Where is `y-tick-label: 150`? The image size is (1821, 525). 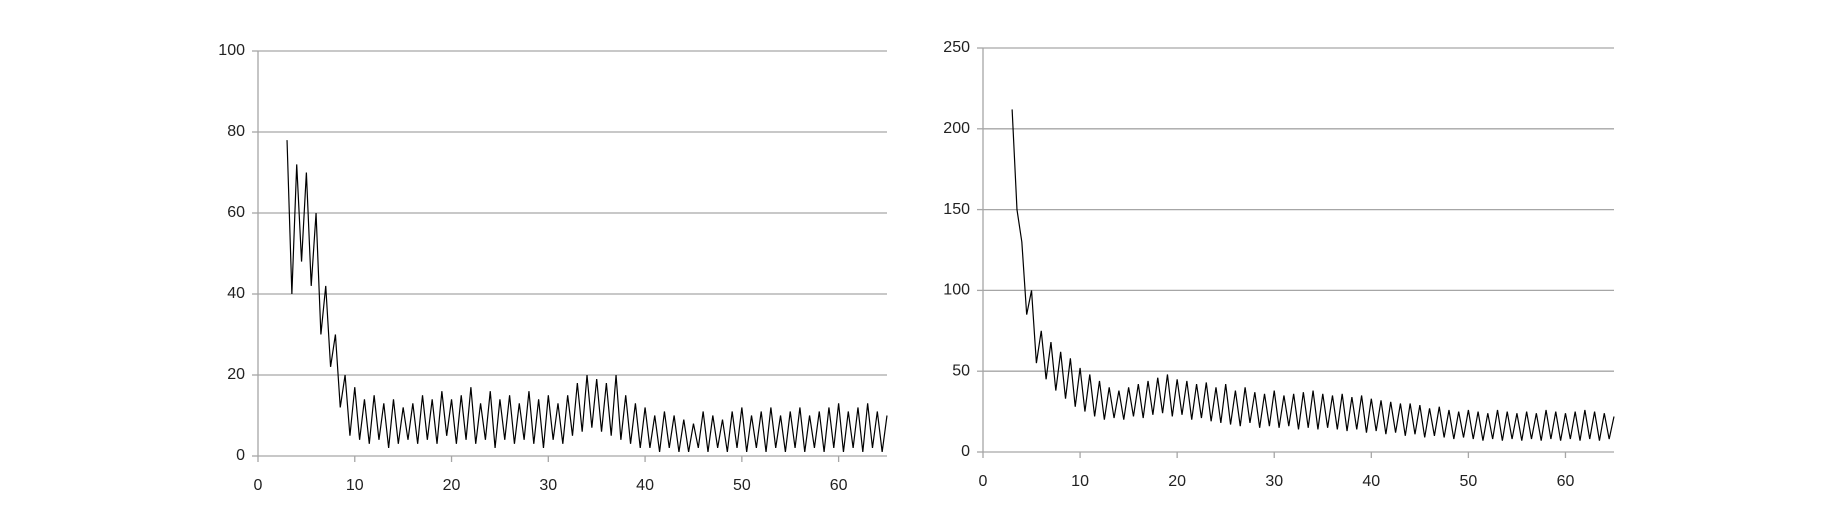 y-tick-label: 150 is located at coordinates (956, 209).